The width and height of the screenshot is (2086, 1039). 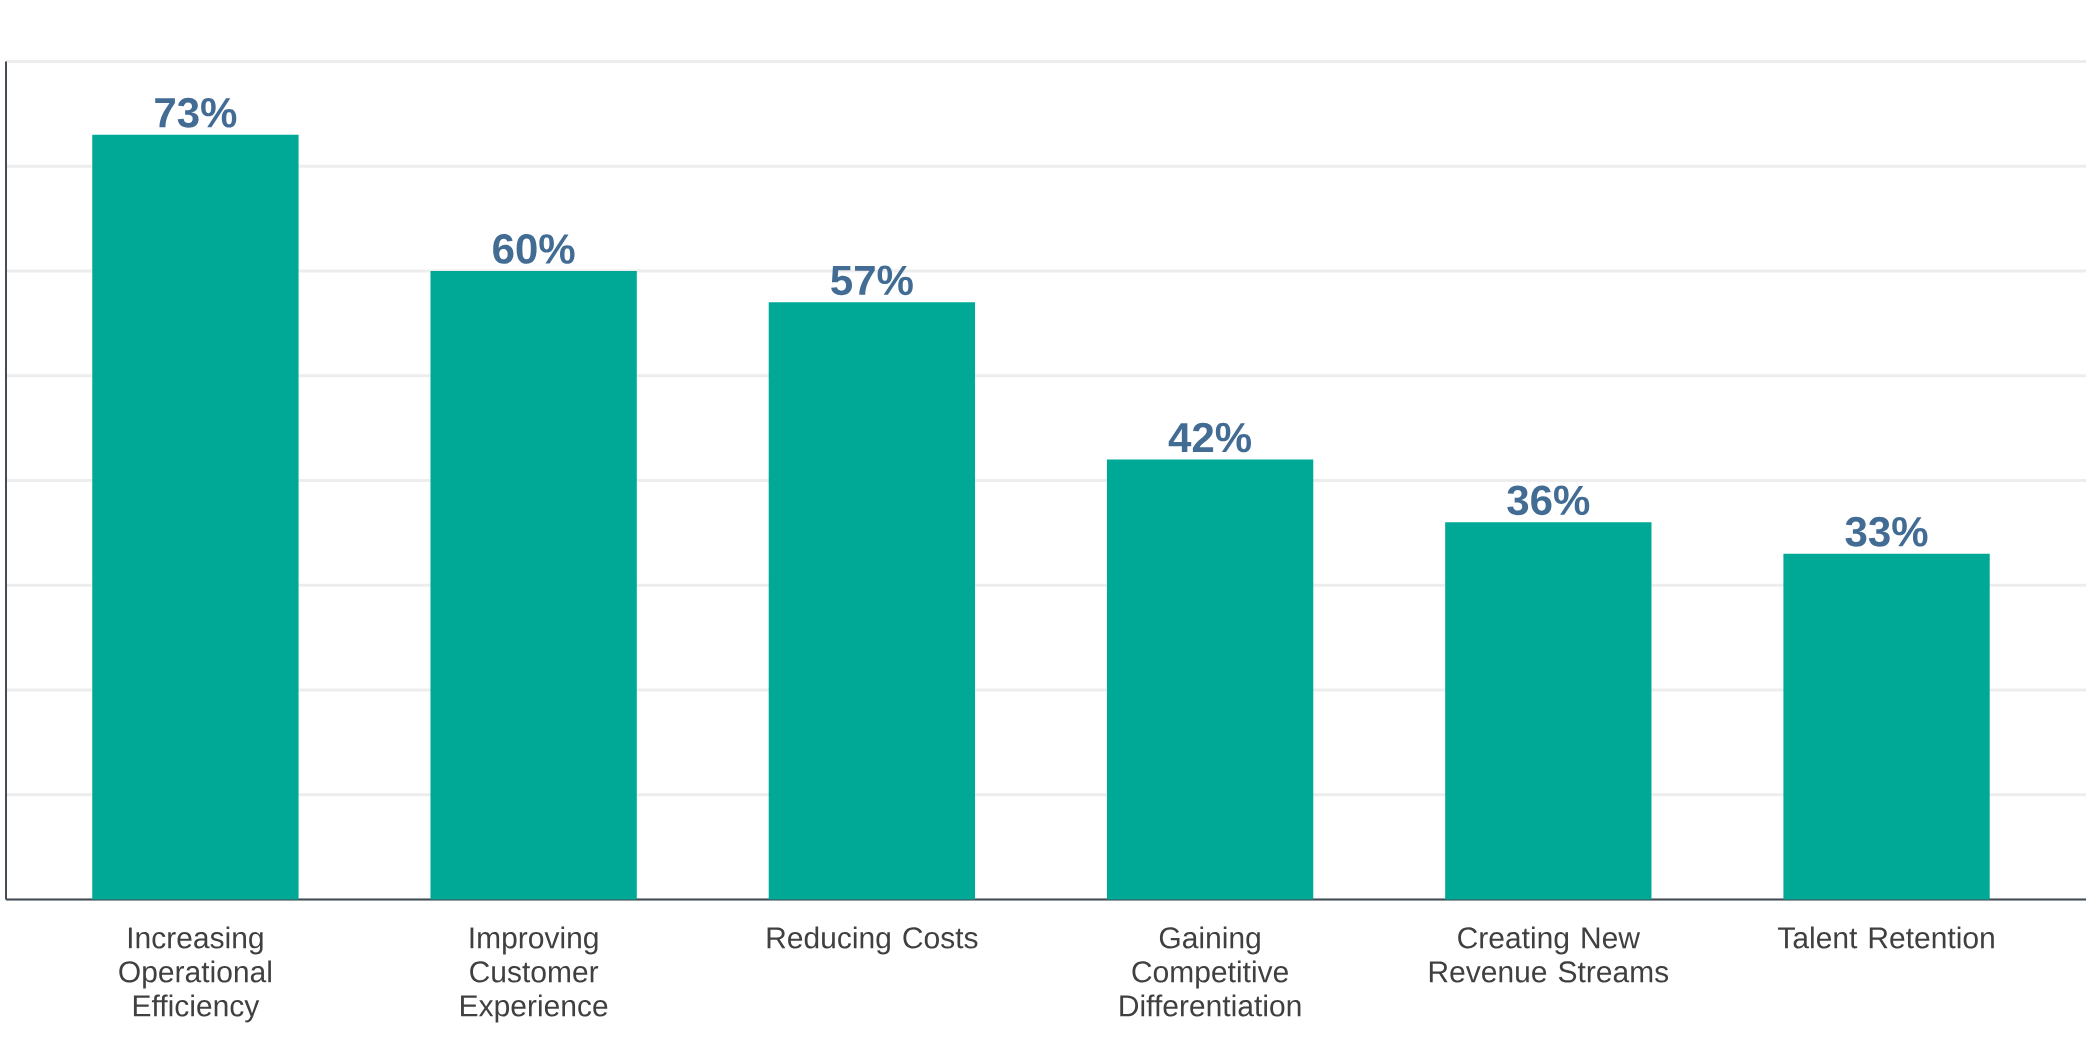 What do you see at coordinates (872, 940) in the screenshot?
I see `x-tick-label: Reducing Costs` at bounding box center [872, 940].